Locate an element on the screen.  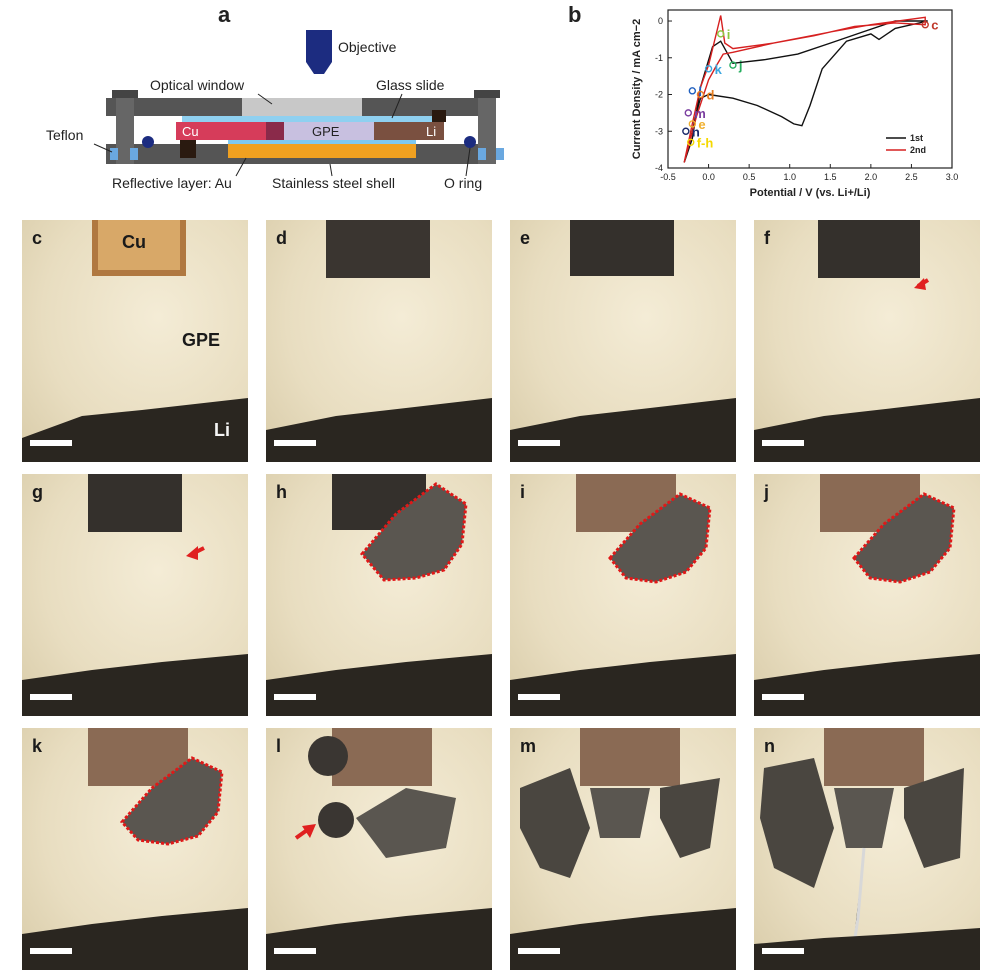
panel-letter-d: d is located at coordinates (281, 238).